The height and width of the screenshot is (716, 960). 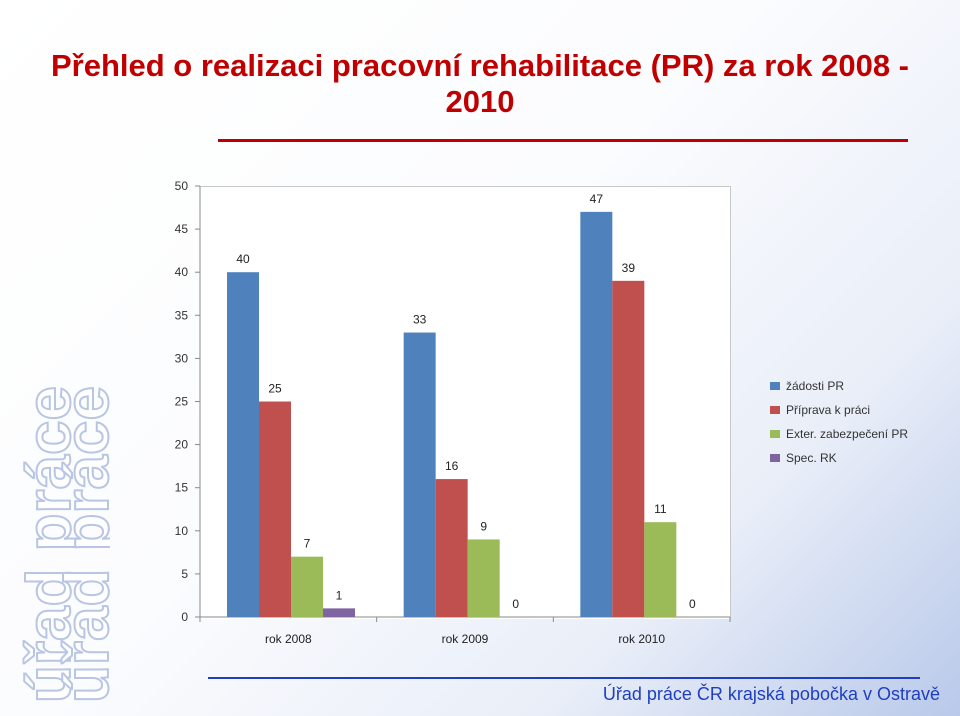 I want to click on y-tick-label: 50, so click(x=182, y=186).